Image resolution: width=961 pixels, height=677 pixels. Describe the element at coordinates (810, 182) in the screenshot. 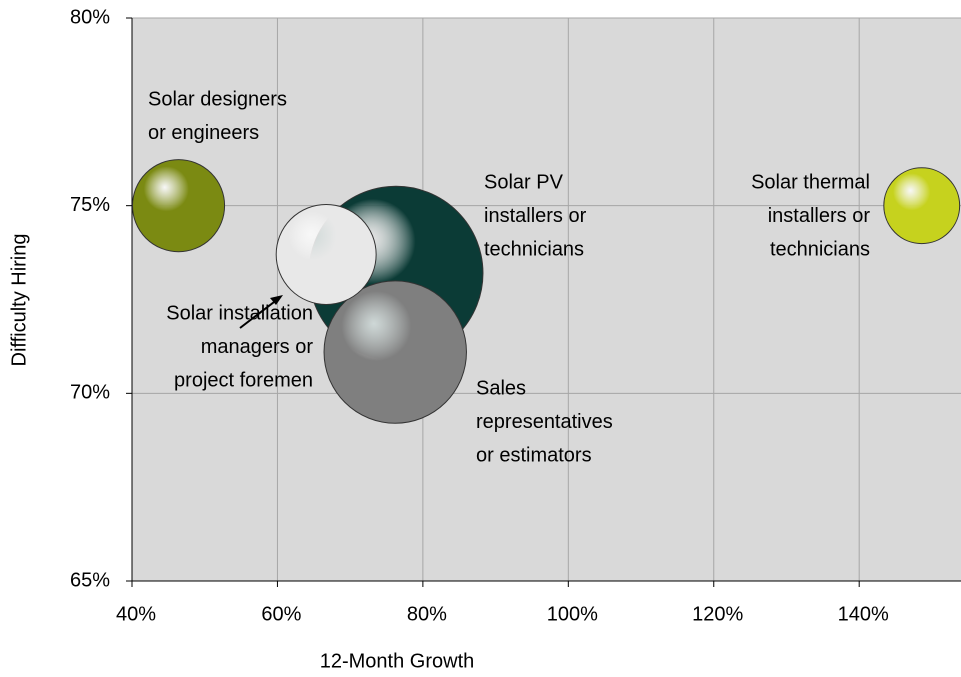

I see `bubble-label: Solar thermal` at that location.